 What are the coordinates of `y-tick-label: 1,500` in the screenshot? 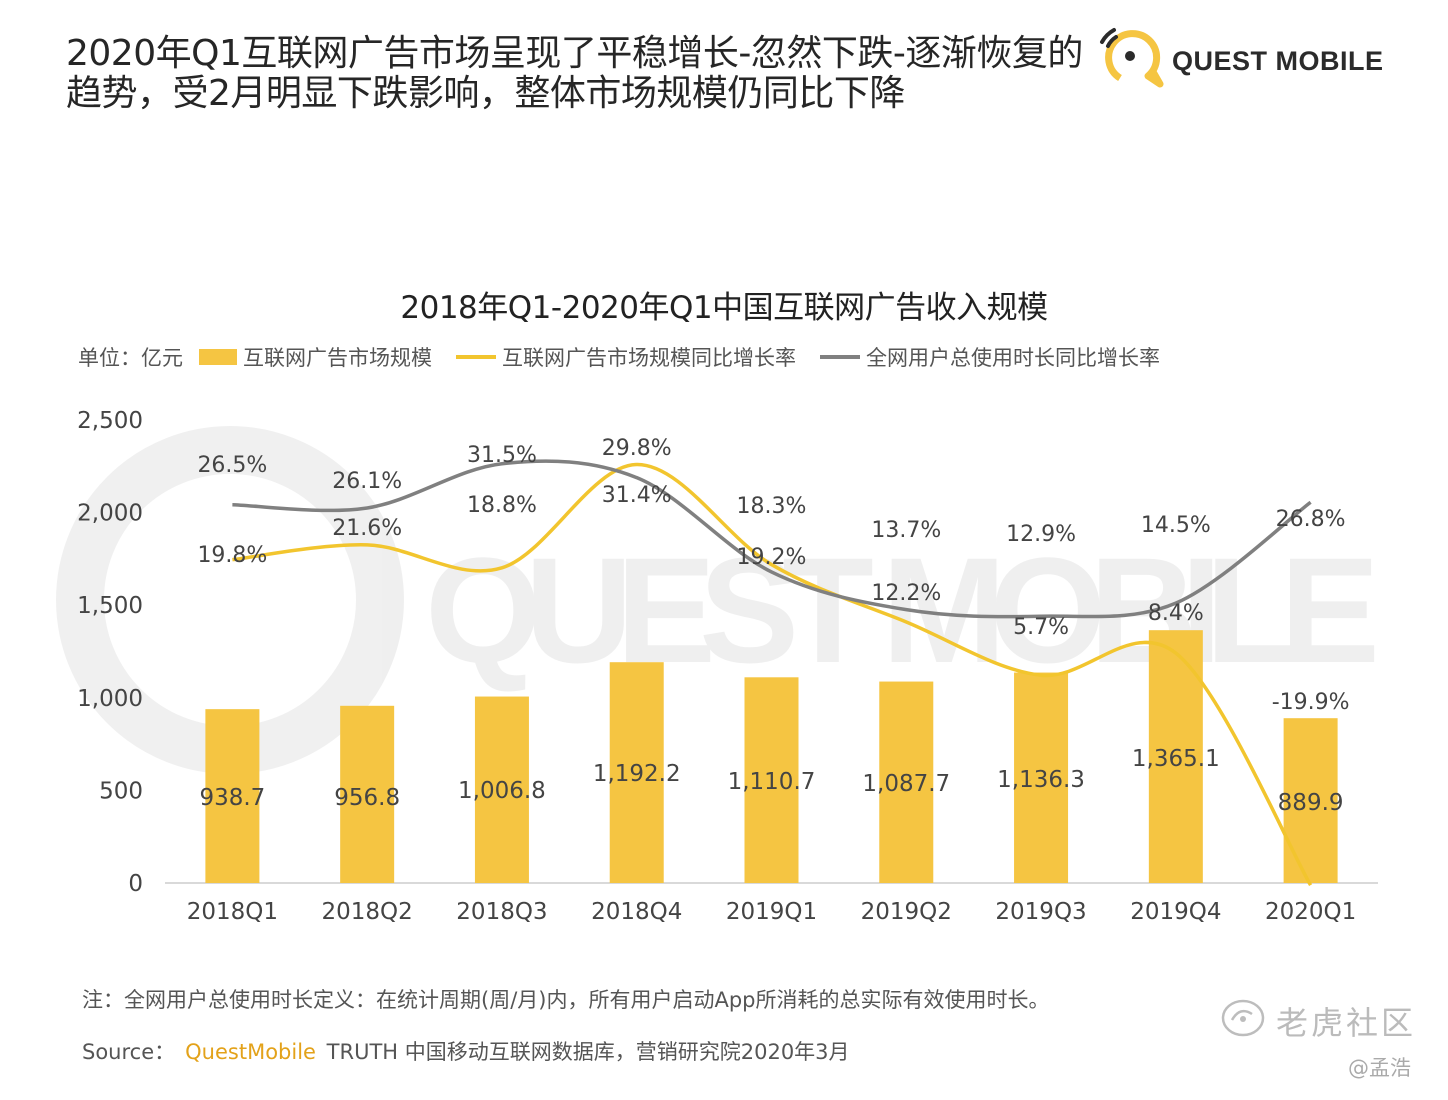 It's located at (110, 606).